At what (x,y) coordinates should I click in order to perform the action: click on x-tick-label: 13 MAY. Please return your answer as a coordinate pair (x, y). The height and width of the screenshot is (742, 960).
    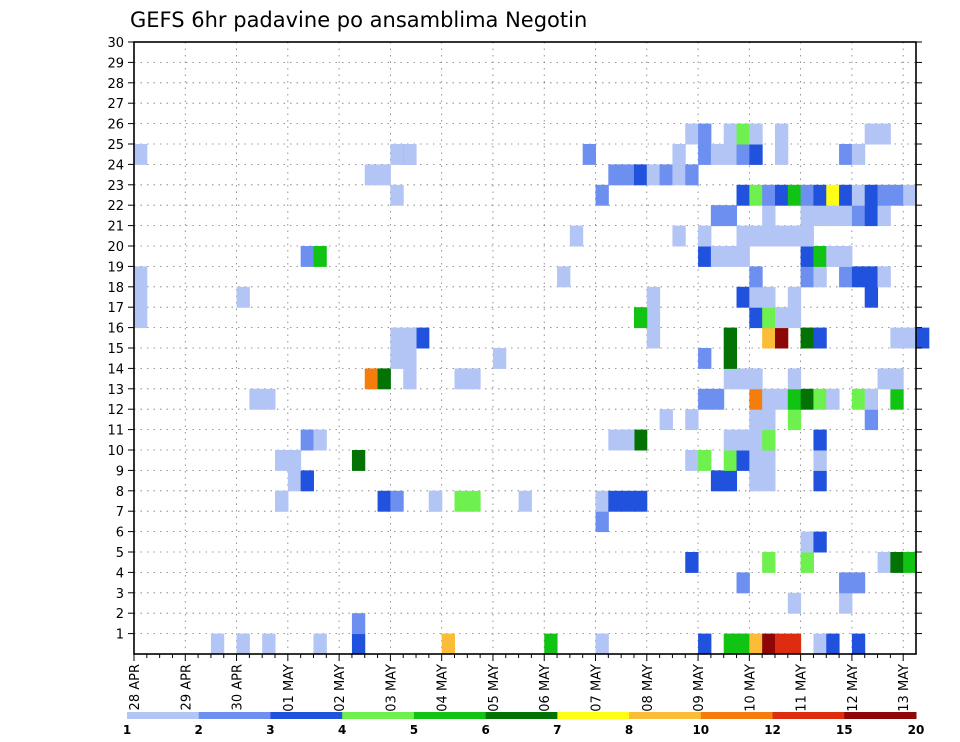
    Looking at the image, I should click on (904, 688).